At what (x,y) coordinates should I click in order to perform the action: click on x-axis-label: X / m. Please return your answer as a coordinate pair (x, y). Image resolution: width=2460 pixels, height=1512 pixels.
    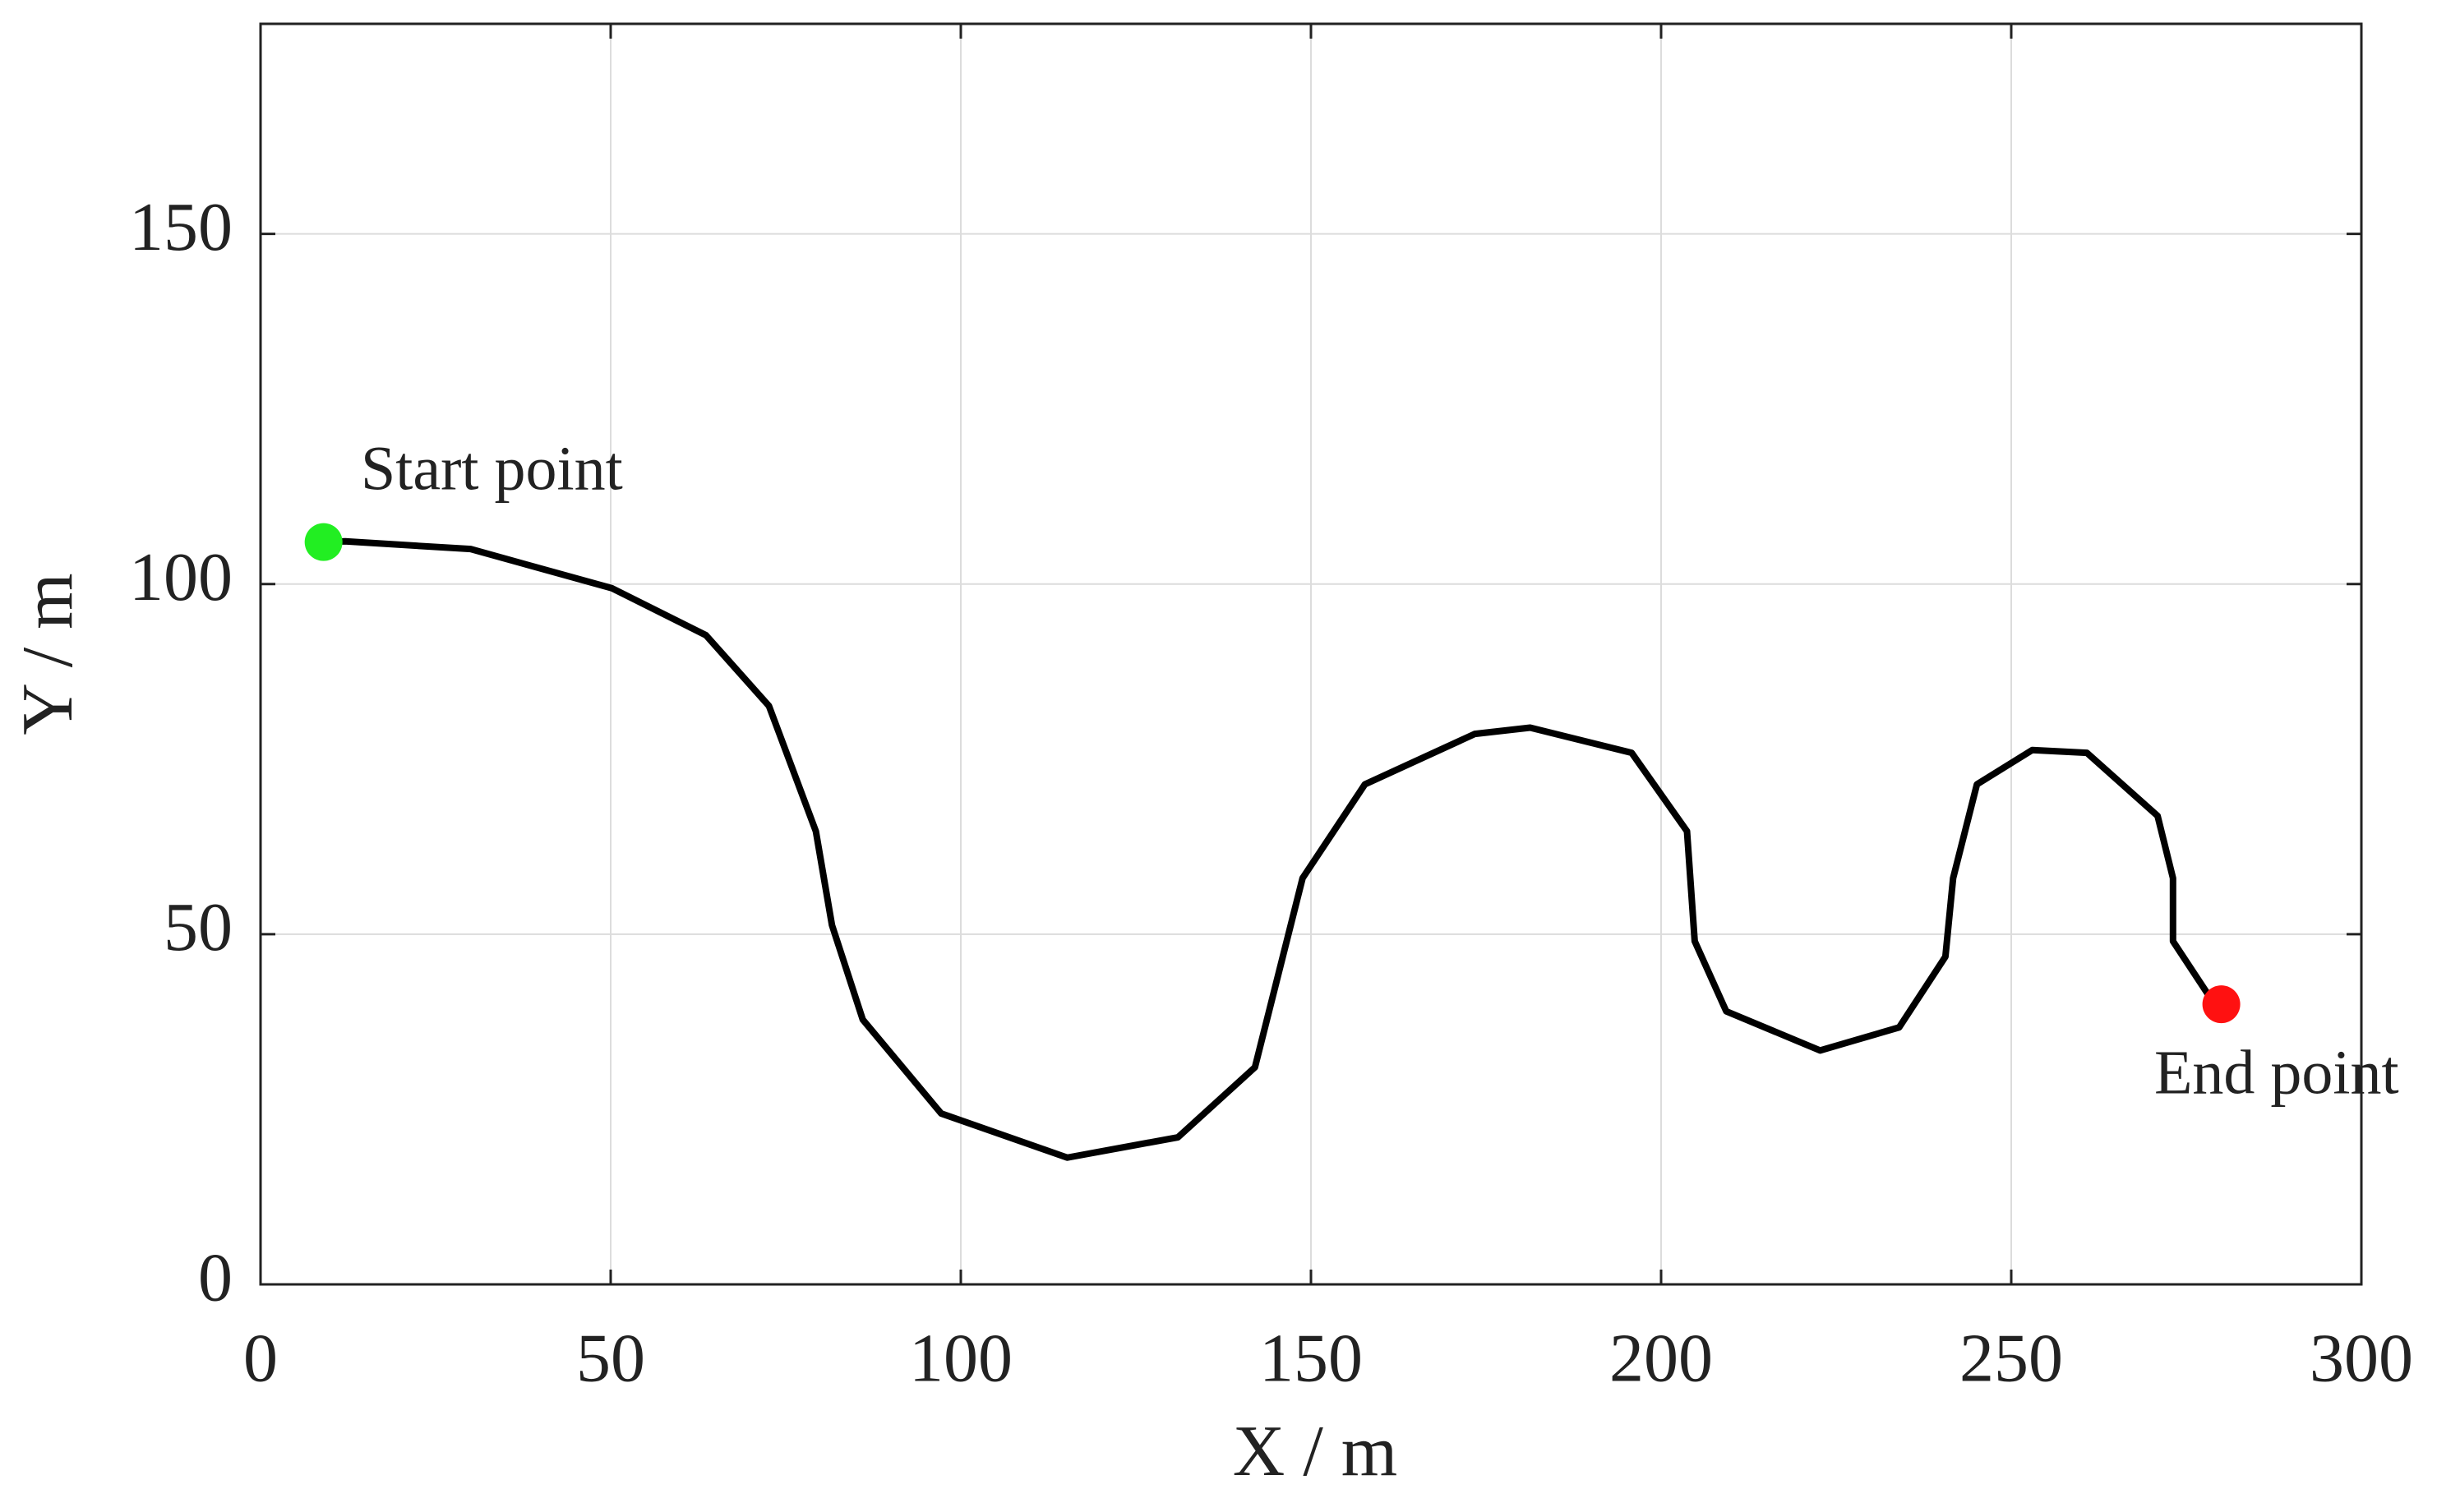
    Looking at the image, I should click on (1315, 1451).